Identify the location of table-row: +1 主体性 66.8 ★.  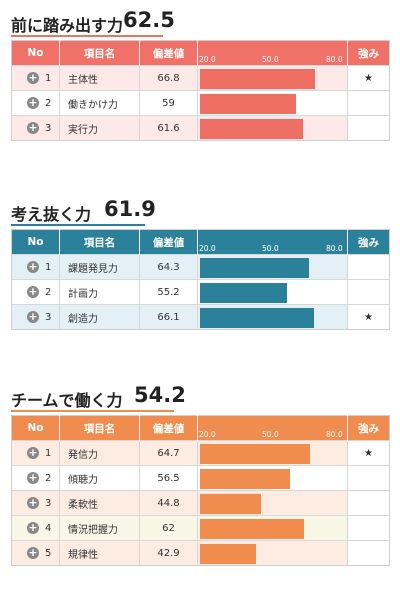
(200, 78).